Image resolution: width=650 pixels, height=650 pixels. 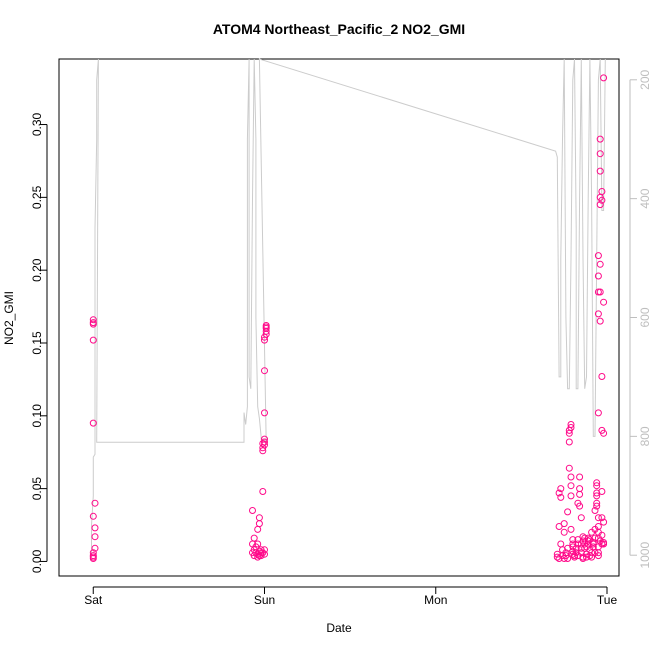 What do you see at coordinates (93, 600) in the screenshot?
I see `x-tick-label: Sat` at bounding box center [93, 600].